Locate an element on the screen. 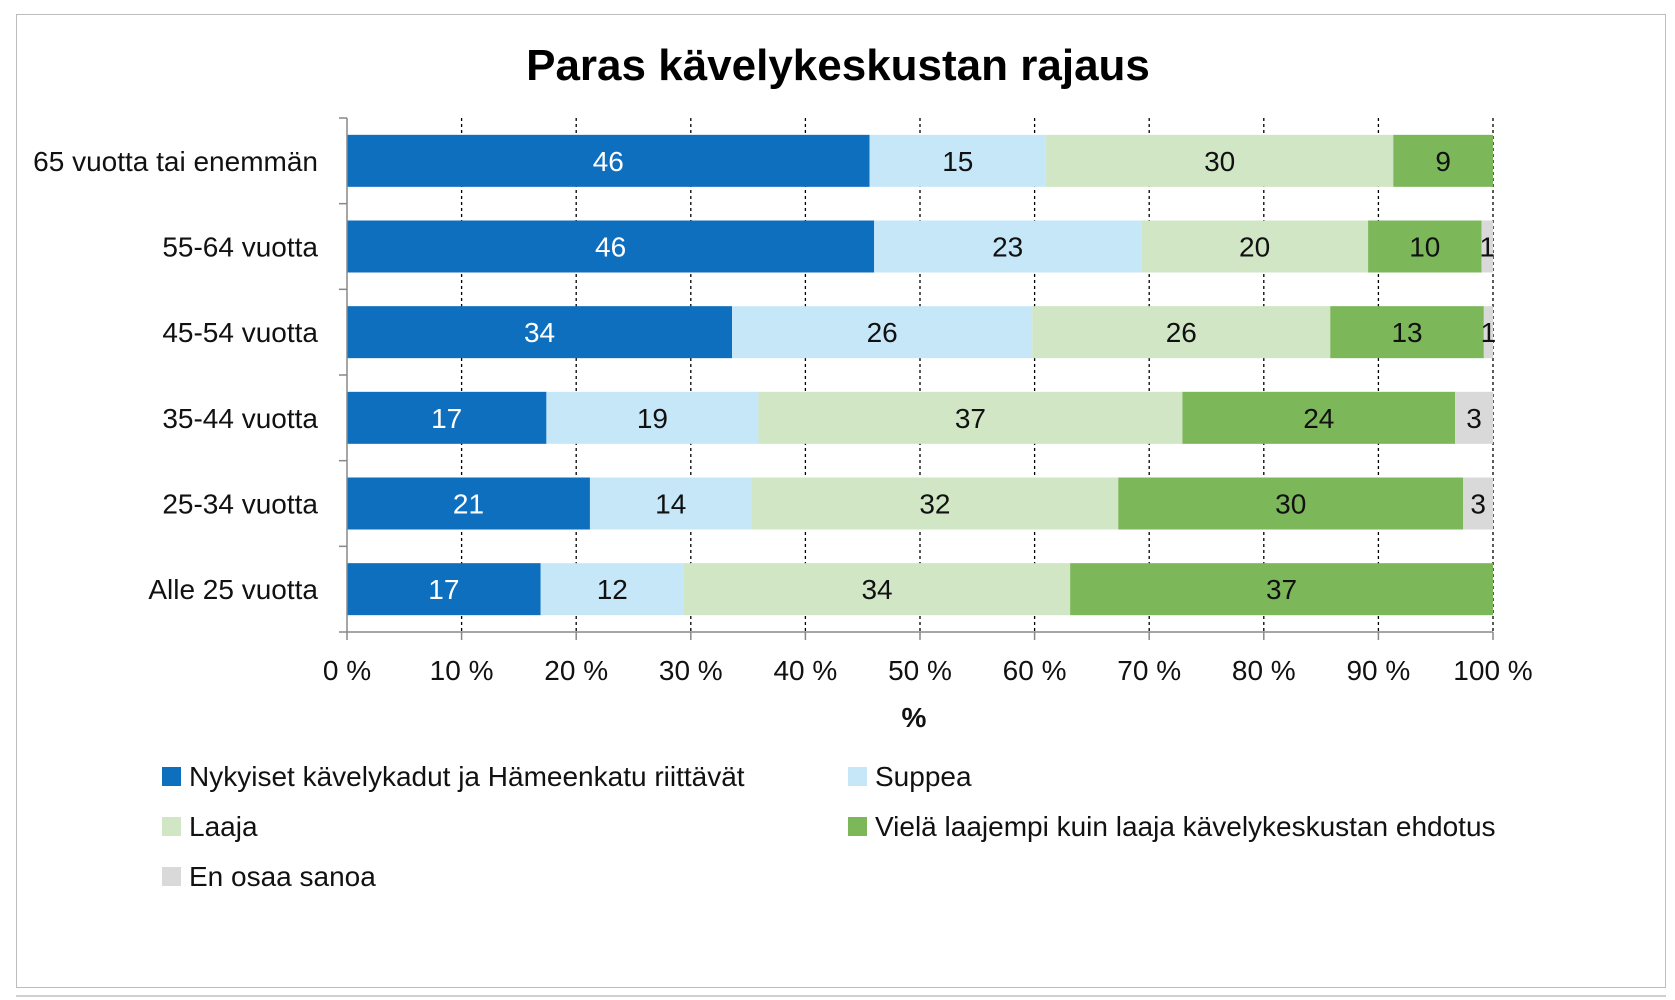 The width and height of the screenshot is (1675, 1000). data-label: 24 is located at coordinates (1318, 418).